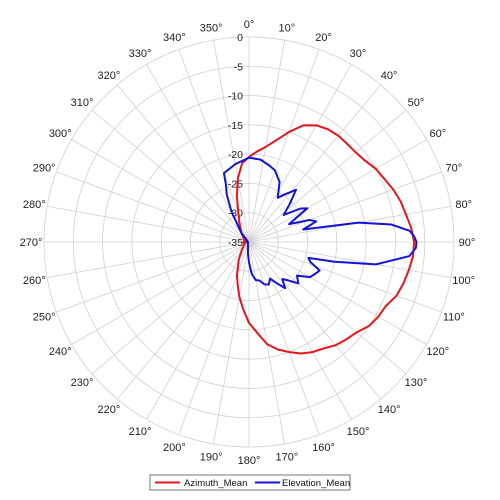 Image resolution: width=500 pixels, height=500 pixels. What do you see at coordinates (82, 103) in the screenshot?
I see `angle-tick-label: 310°` at bounding box center [82, 103].